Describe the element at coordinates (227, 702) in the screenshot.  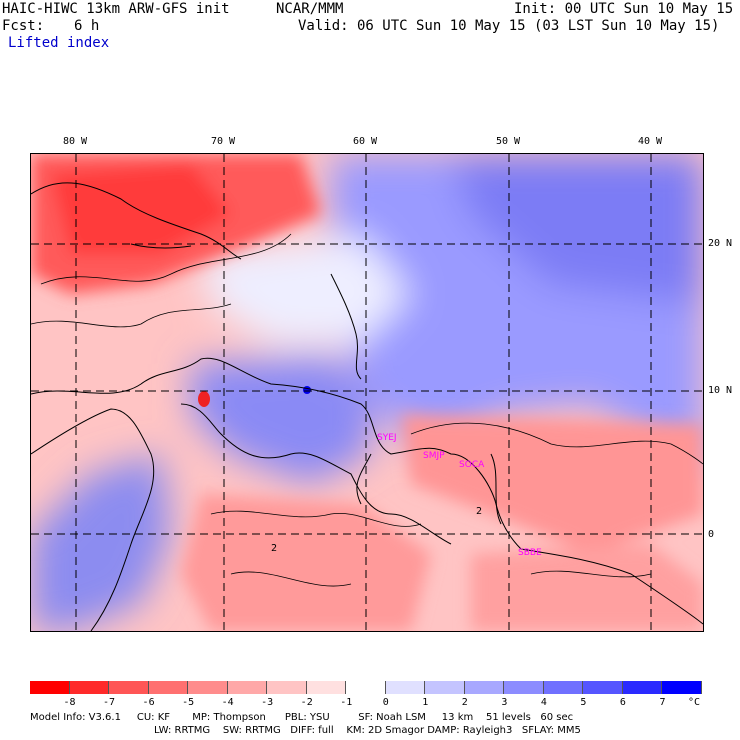
I see `colorbar-tick-label: -4` at that location.